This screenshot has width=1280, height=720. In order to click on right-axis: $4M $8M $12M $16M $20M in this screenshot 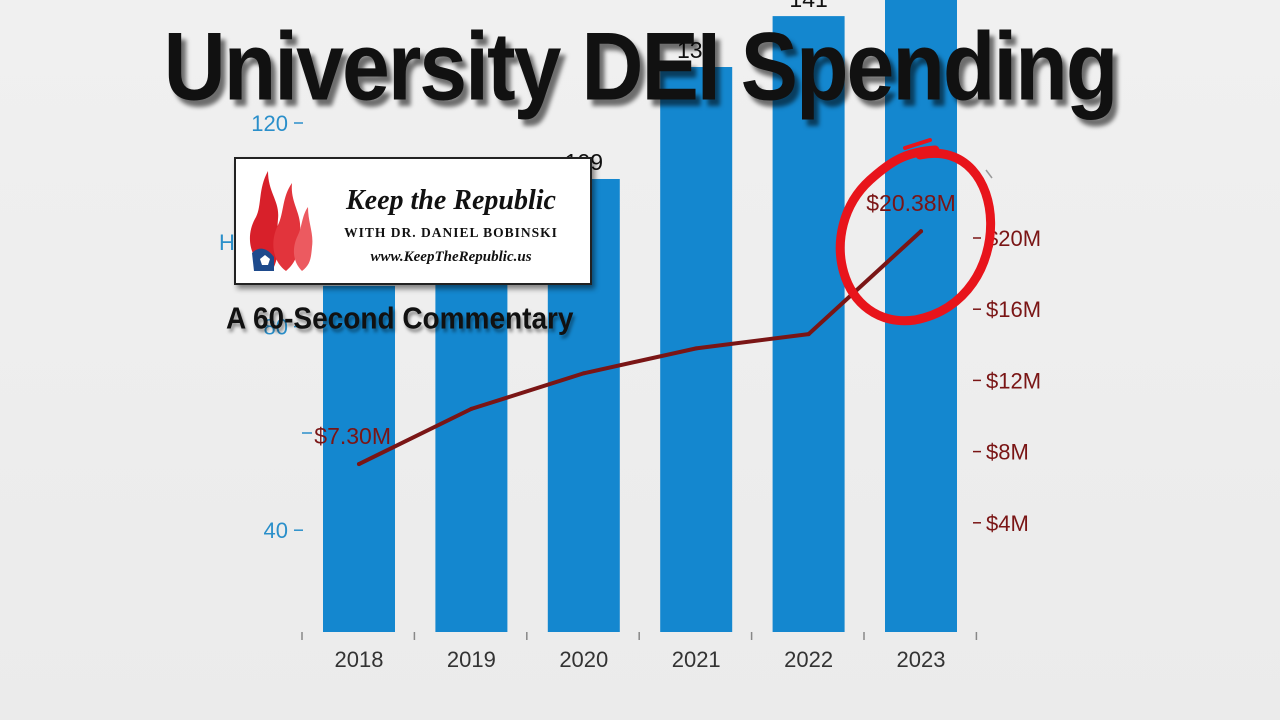, I will do `click(1007, 352)`.